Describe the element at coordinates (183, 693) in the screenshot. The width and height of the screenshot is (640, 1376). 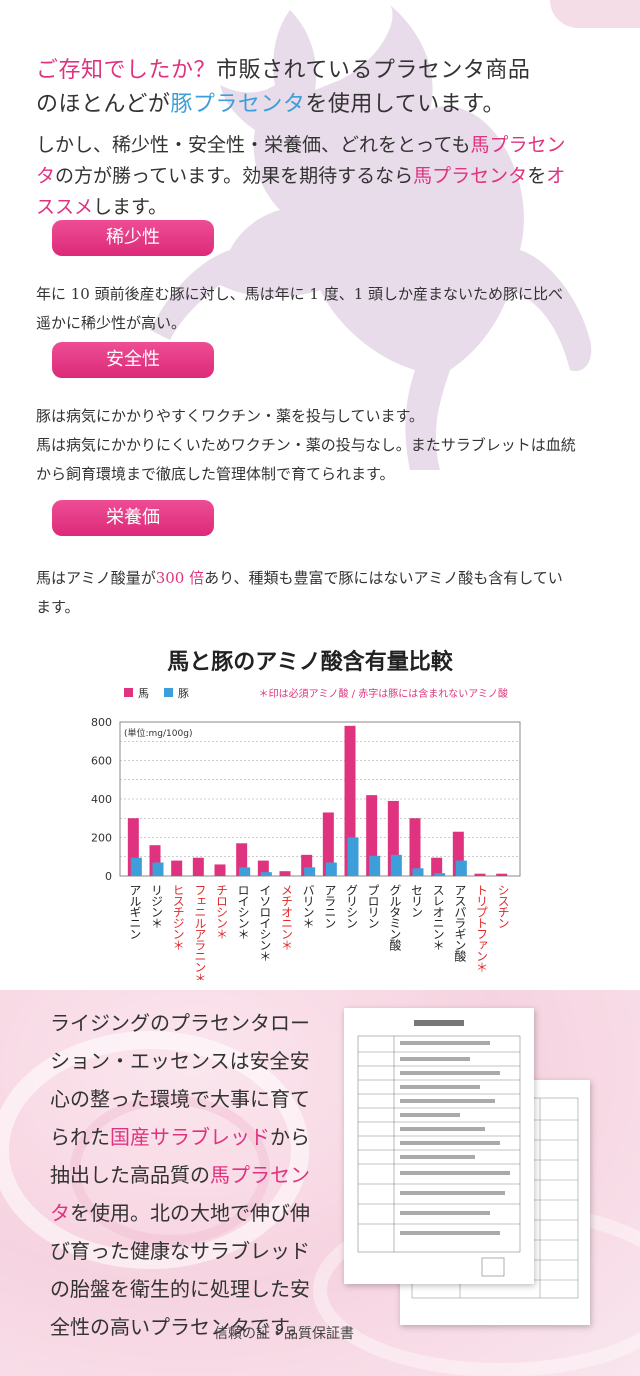
I see `legend-label-pig: 豚` at that location.